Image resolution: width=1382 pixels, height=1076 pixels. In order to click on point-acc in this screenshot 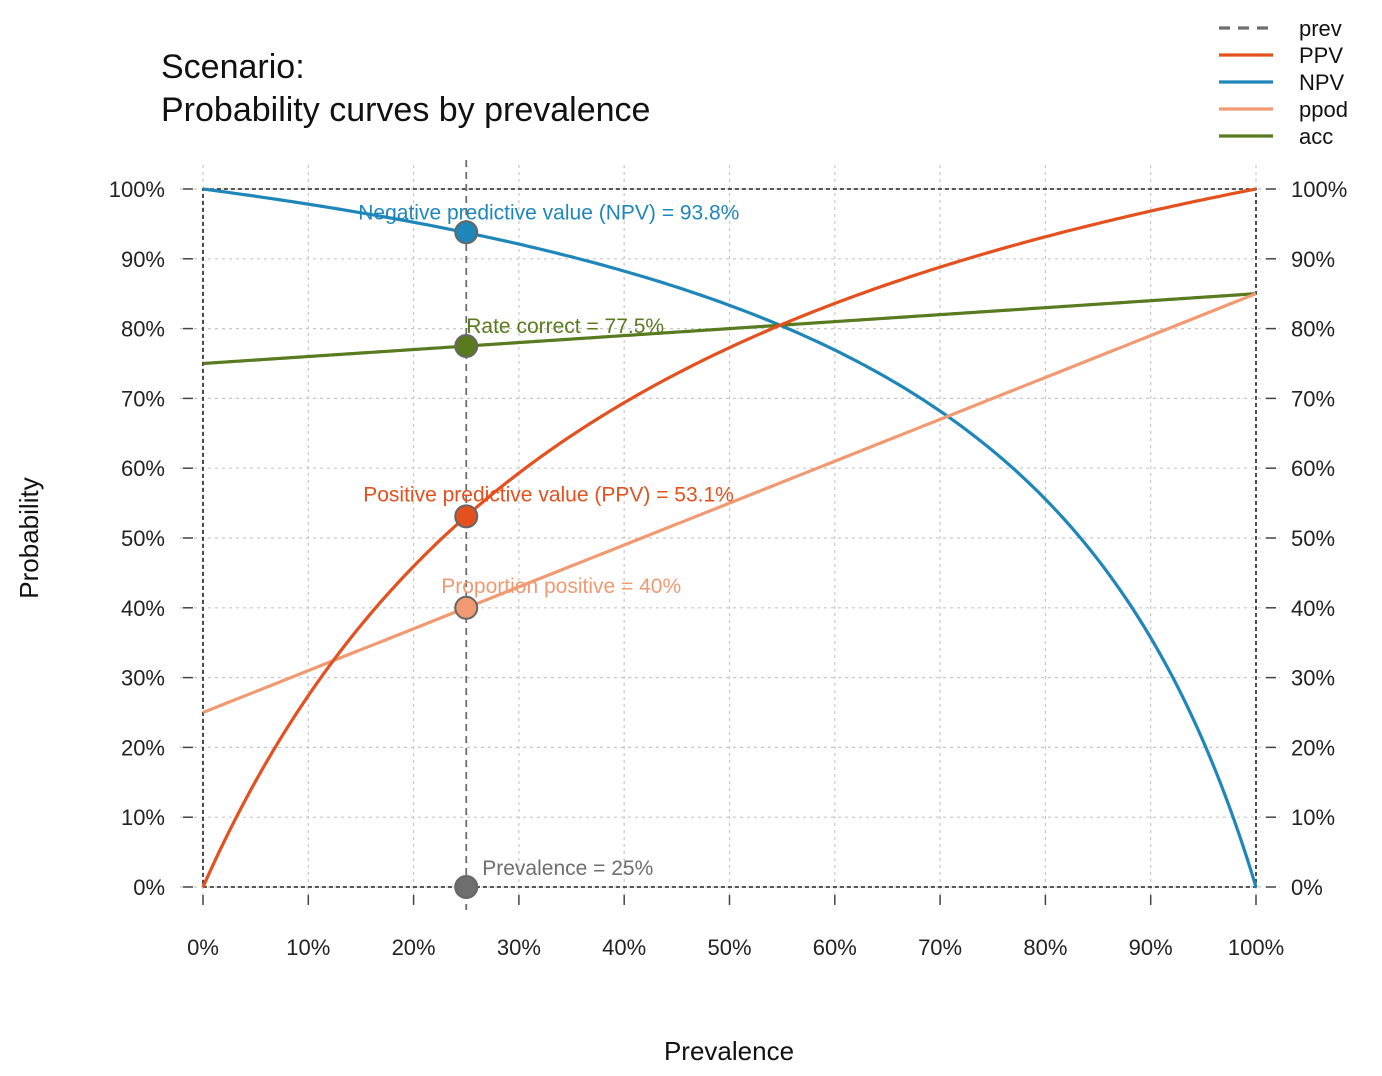, I will do `click(466, 346)`.